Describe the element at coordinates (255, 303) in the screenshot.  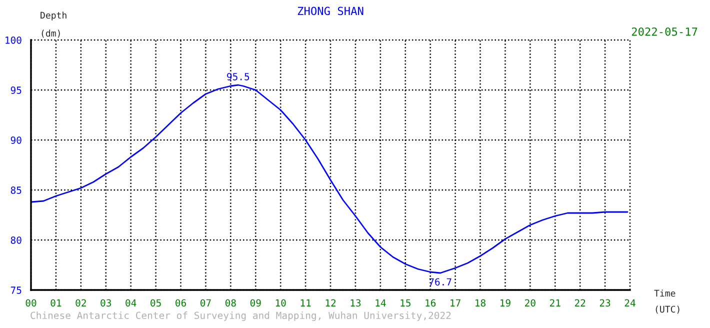
I see `x-tick-label: 09` at that location.